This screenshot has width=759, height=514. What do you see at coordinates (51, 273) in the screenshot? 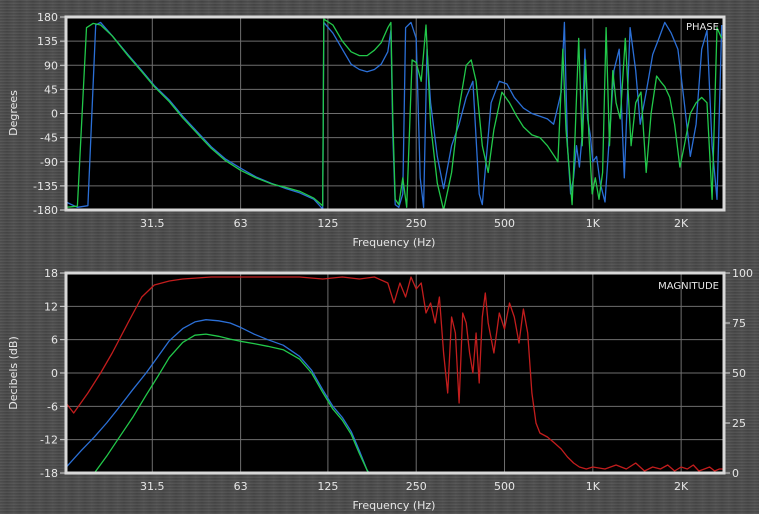
I see `magnitude-y-tick-label: 18` at bounding box center [51, 273].